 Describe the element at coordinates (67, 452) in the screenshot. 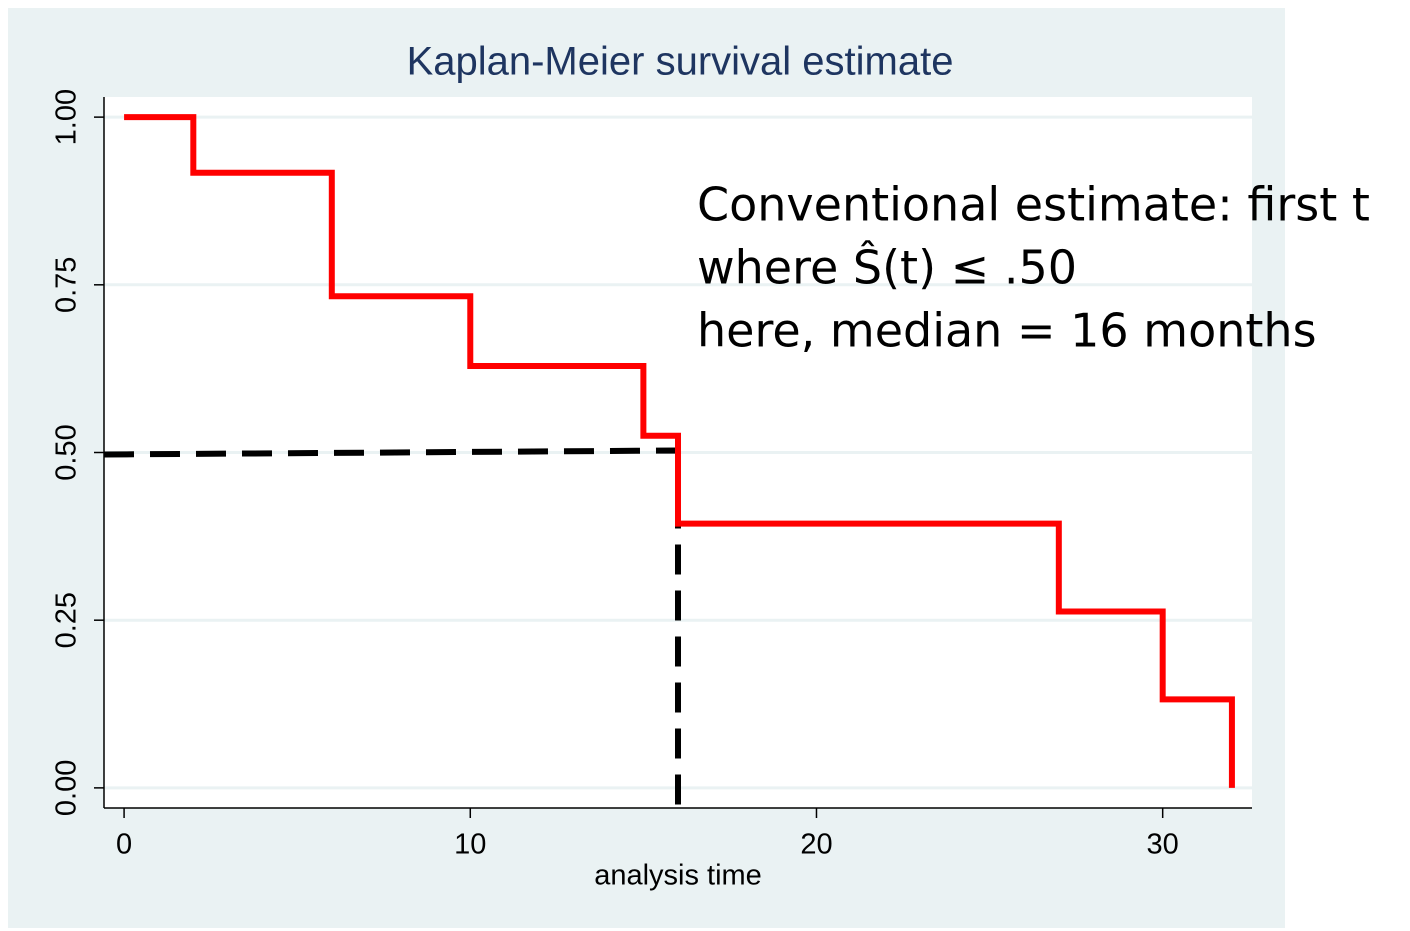

I see `y-tick-label: 0.50` at that location.